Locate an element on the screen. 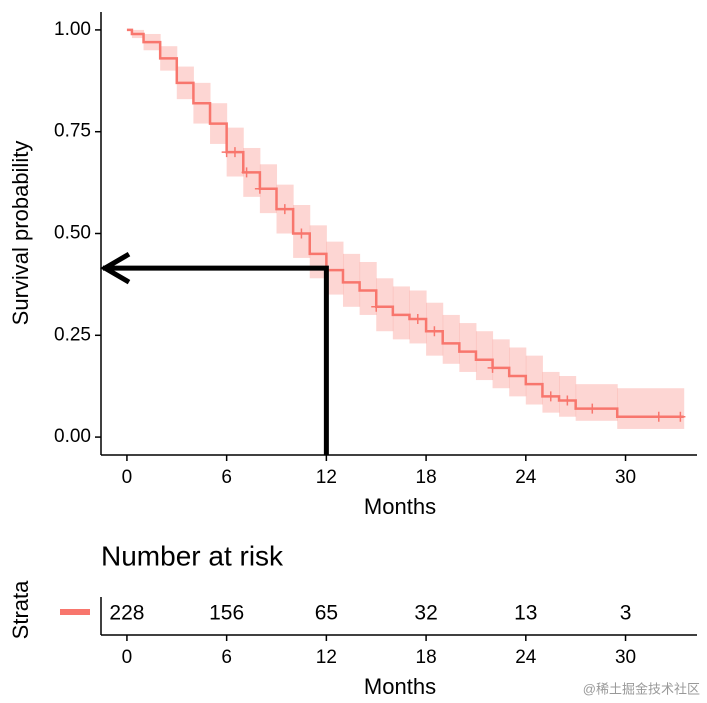  y-tick-label: 0.50 is located at coordinates (72, 233).